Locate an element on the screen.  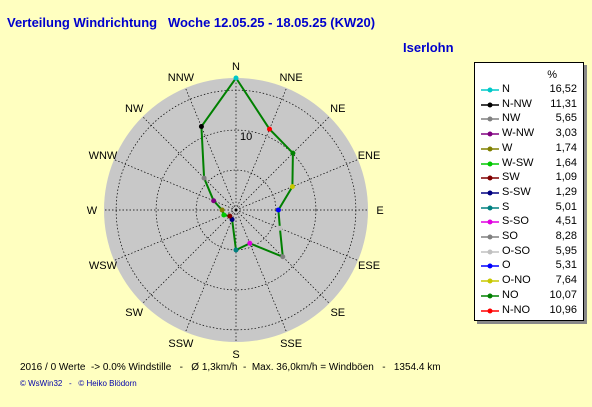
data-point-o-so is located at coordinates (280, 228).